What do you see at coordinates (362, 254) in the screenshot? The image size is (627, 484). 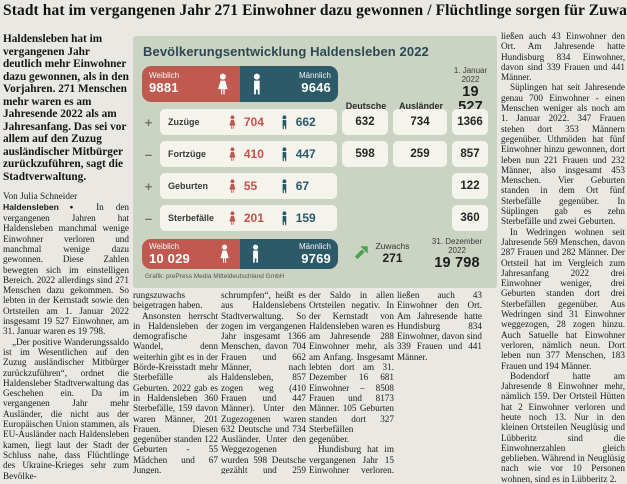 I see `growth-arrow-icon` at bounding box center [362, 254].